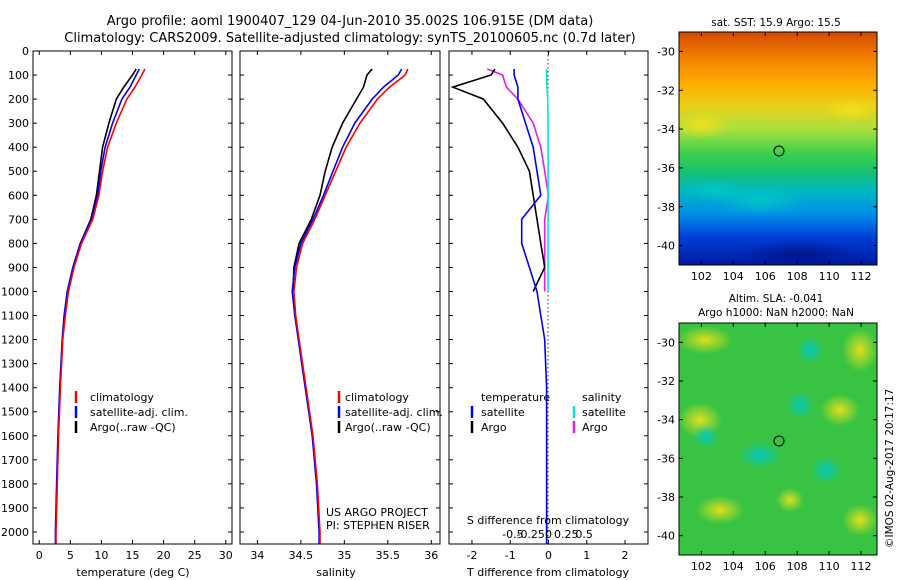  Describe the element at coordinates (15, 436) in the screenshot. I see `depth-tick-label: 1600` at that location.